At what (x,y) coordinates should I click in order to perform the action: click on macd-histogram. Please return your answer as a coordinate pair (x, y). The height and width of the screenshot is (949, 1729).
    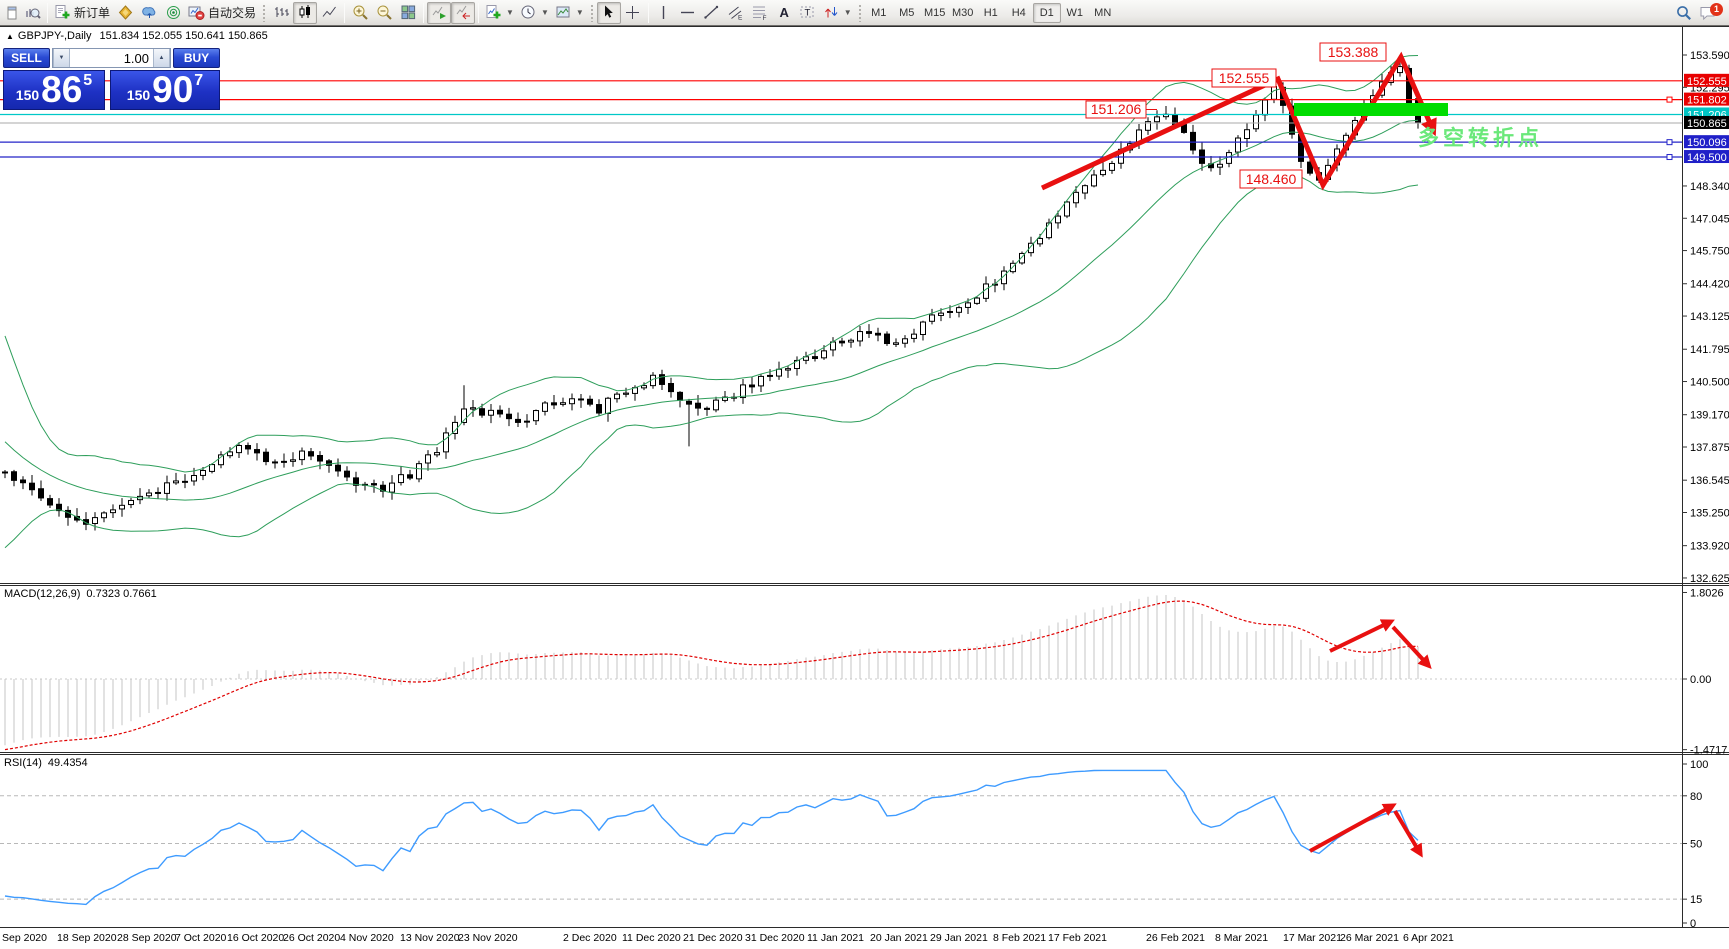
    Looking at the image, I should click on (711, 670).